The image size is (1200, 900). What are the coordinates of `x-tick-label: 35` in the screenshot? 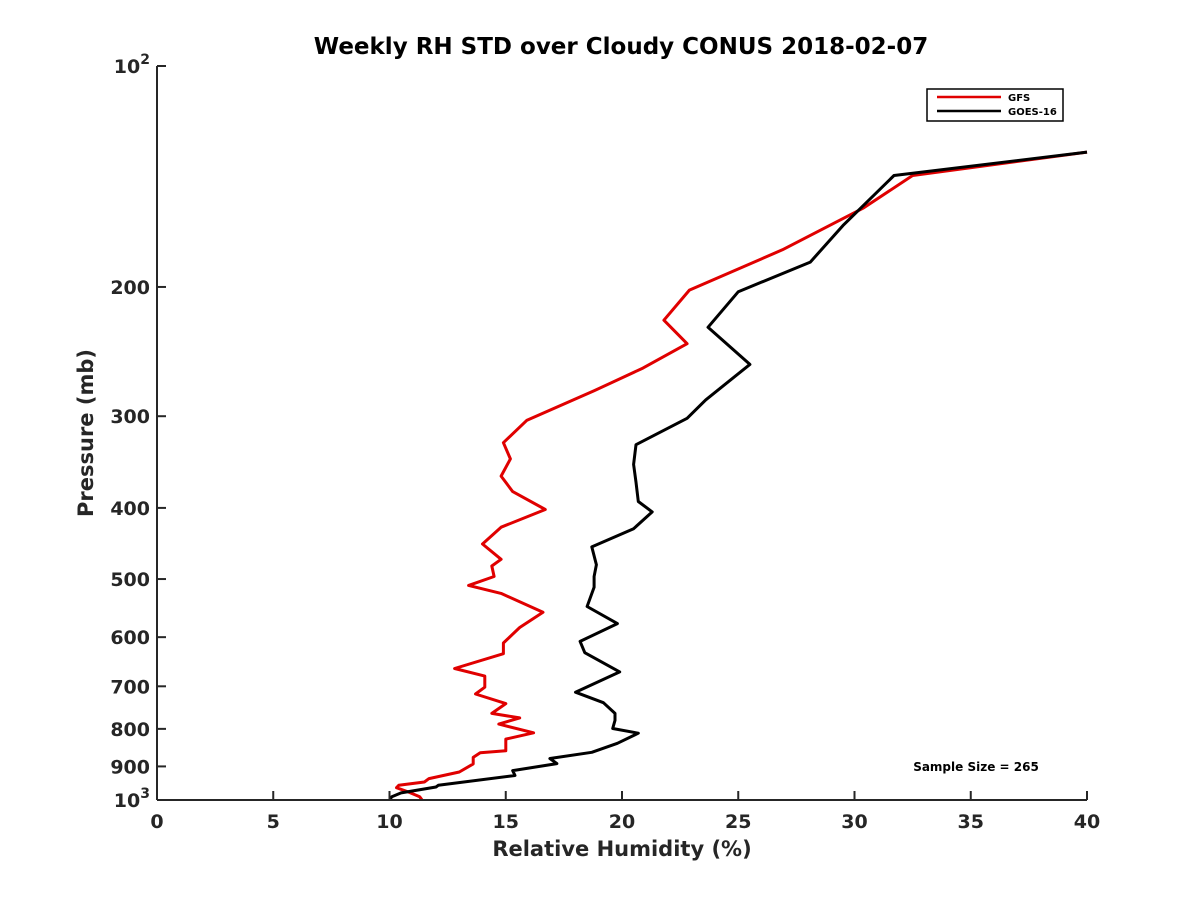 It's located at (971, 822).